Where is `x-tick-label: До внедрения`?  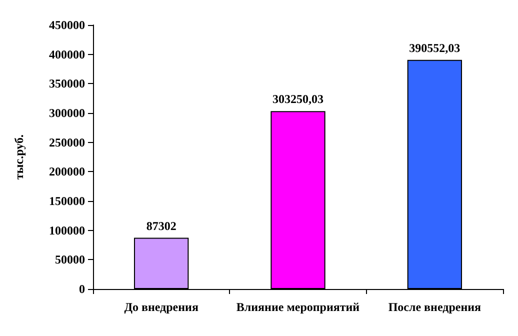 x-tick-label: До внедрения is located at coordinates (161, 307).